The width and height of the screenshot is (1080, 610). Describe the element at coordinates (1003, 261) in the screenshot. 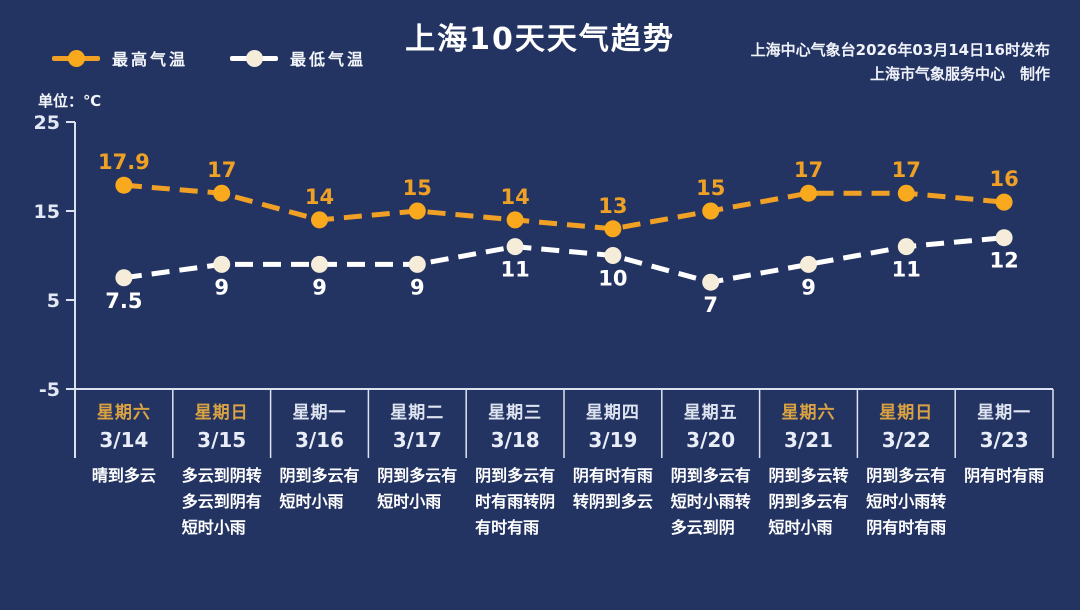

I see `low-temp-value-label: 12` at that location.